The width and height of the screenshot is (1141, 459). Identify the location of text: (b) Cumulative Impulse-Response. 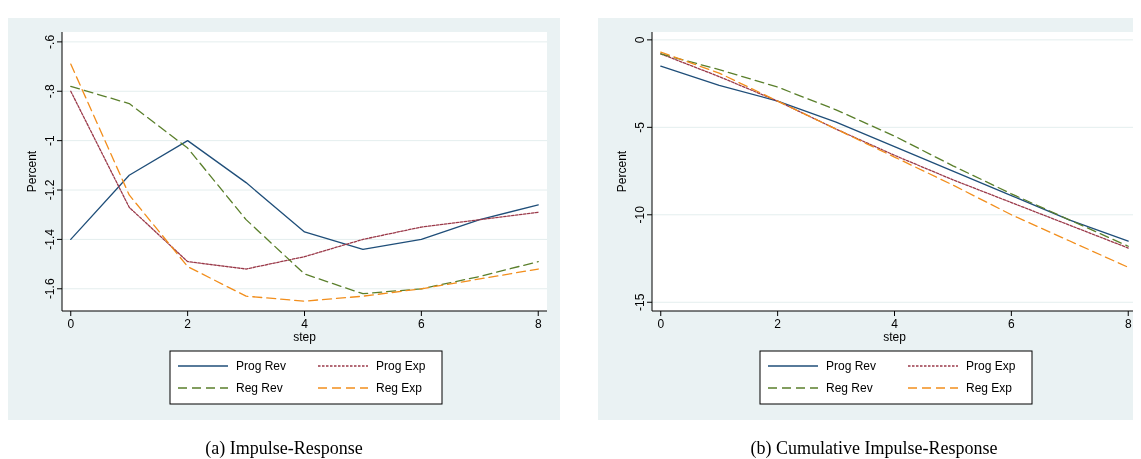
(874, 448).